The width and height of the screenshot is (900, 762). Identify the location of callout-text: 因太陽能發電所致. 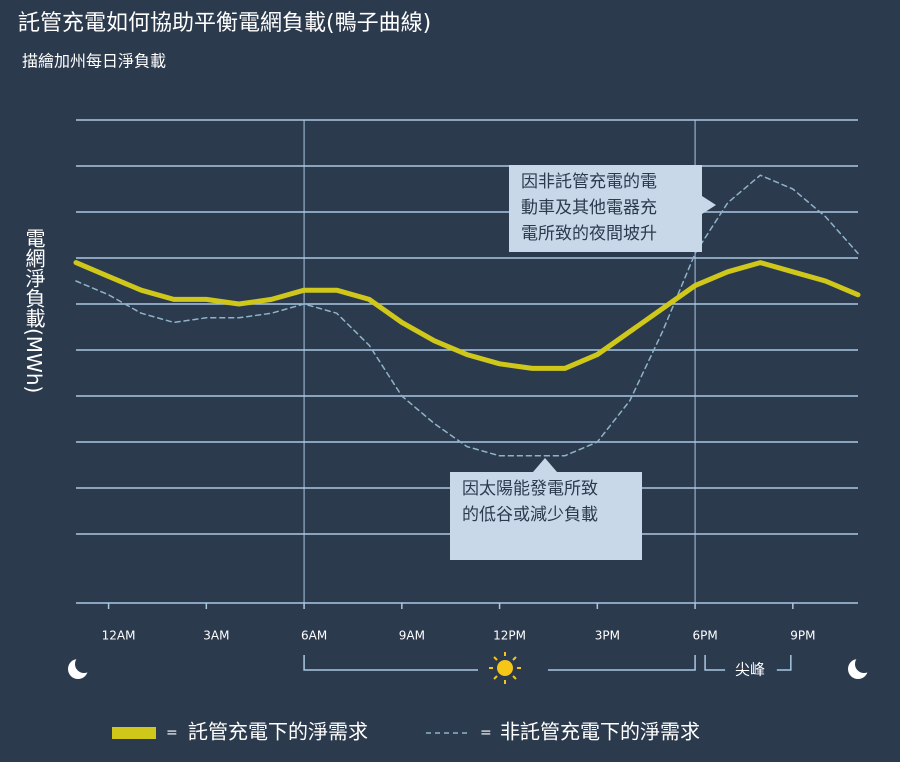
(530, 489).